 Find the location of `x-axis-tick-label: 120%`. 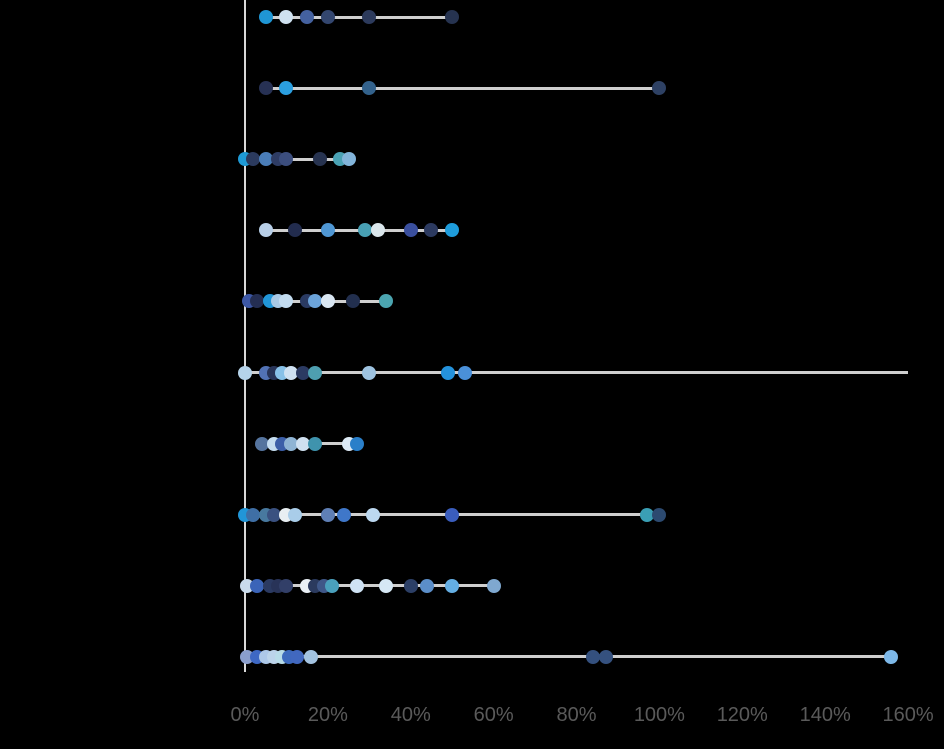

x-axis-tick-label: 120% is located at coordinates (742, 715).